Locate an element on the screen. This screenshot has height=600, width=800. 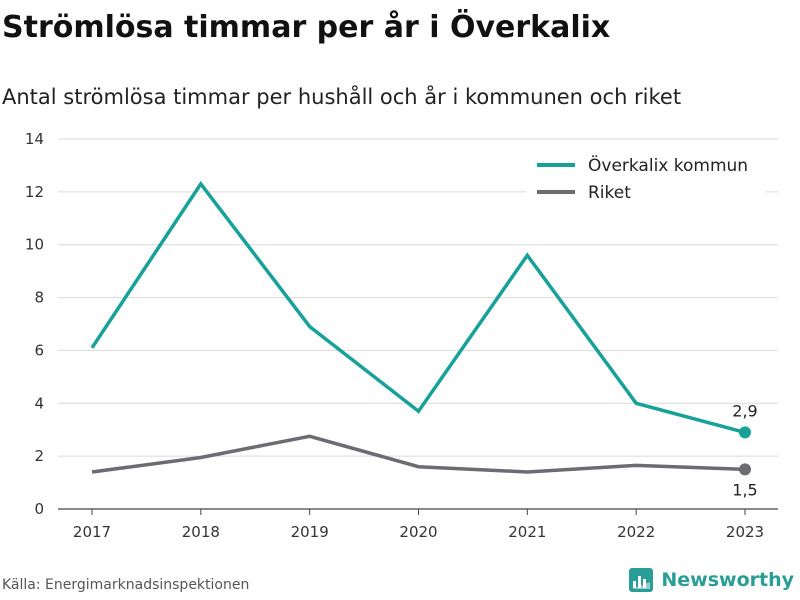
brand-name: Newsworthy is located at coordinates (727, 580).